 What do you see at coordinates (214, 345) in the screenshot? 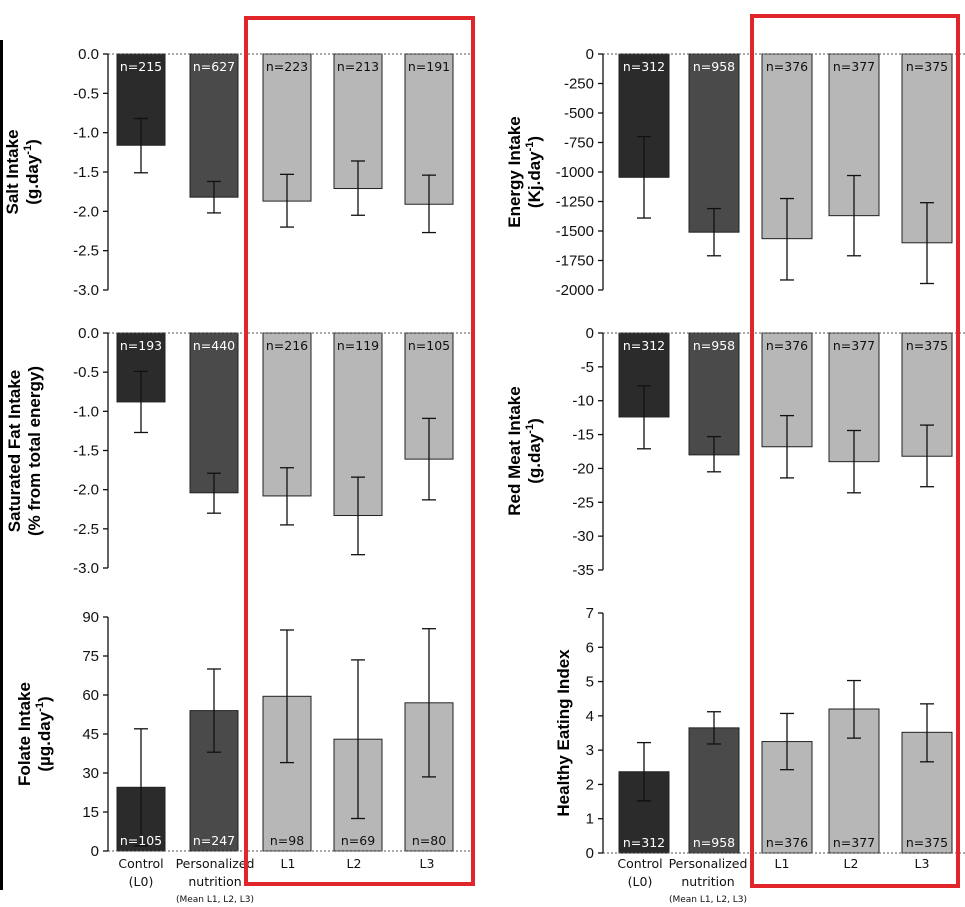
I see `n-label-personalized: n=440` at bounding box center [214, 345].